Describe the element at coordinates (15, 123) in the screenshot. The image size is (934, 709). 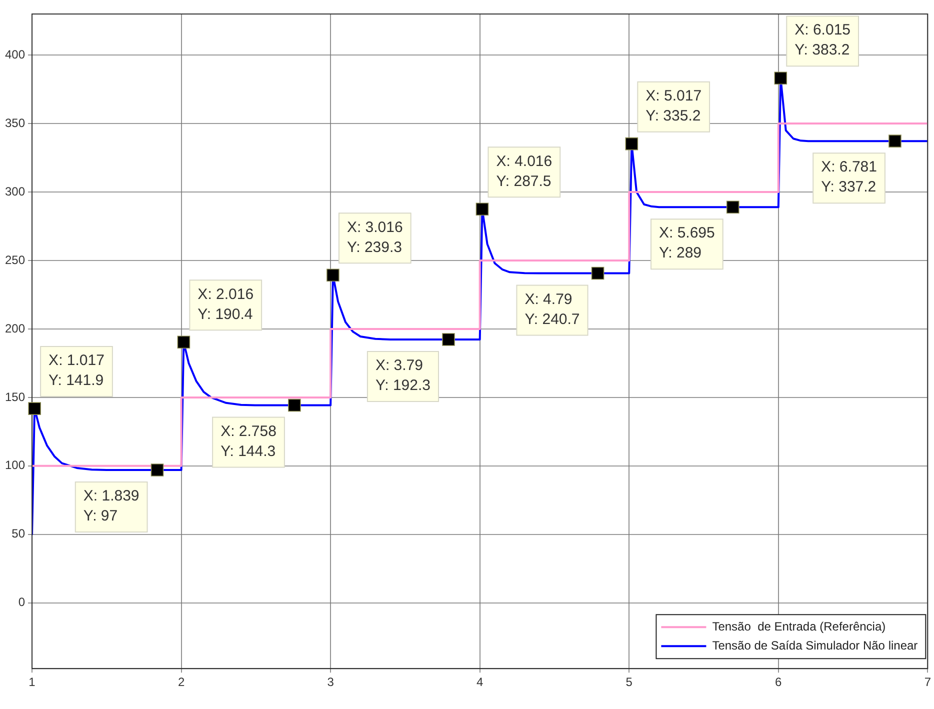
I see `y-tick-label: 350` at that location.